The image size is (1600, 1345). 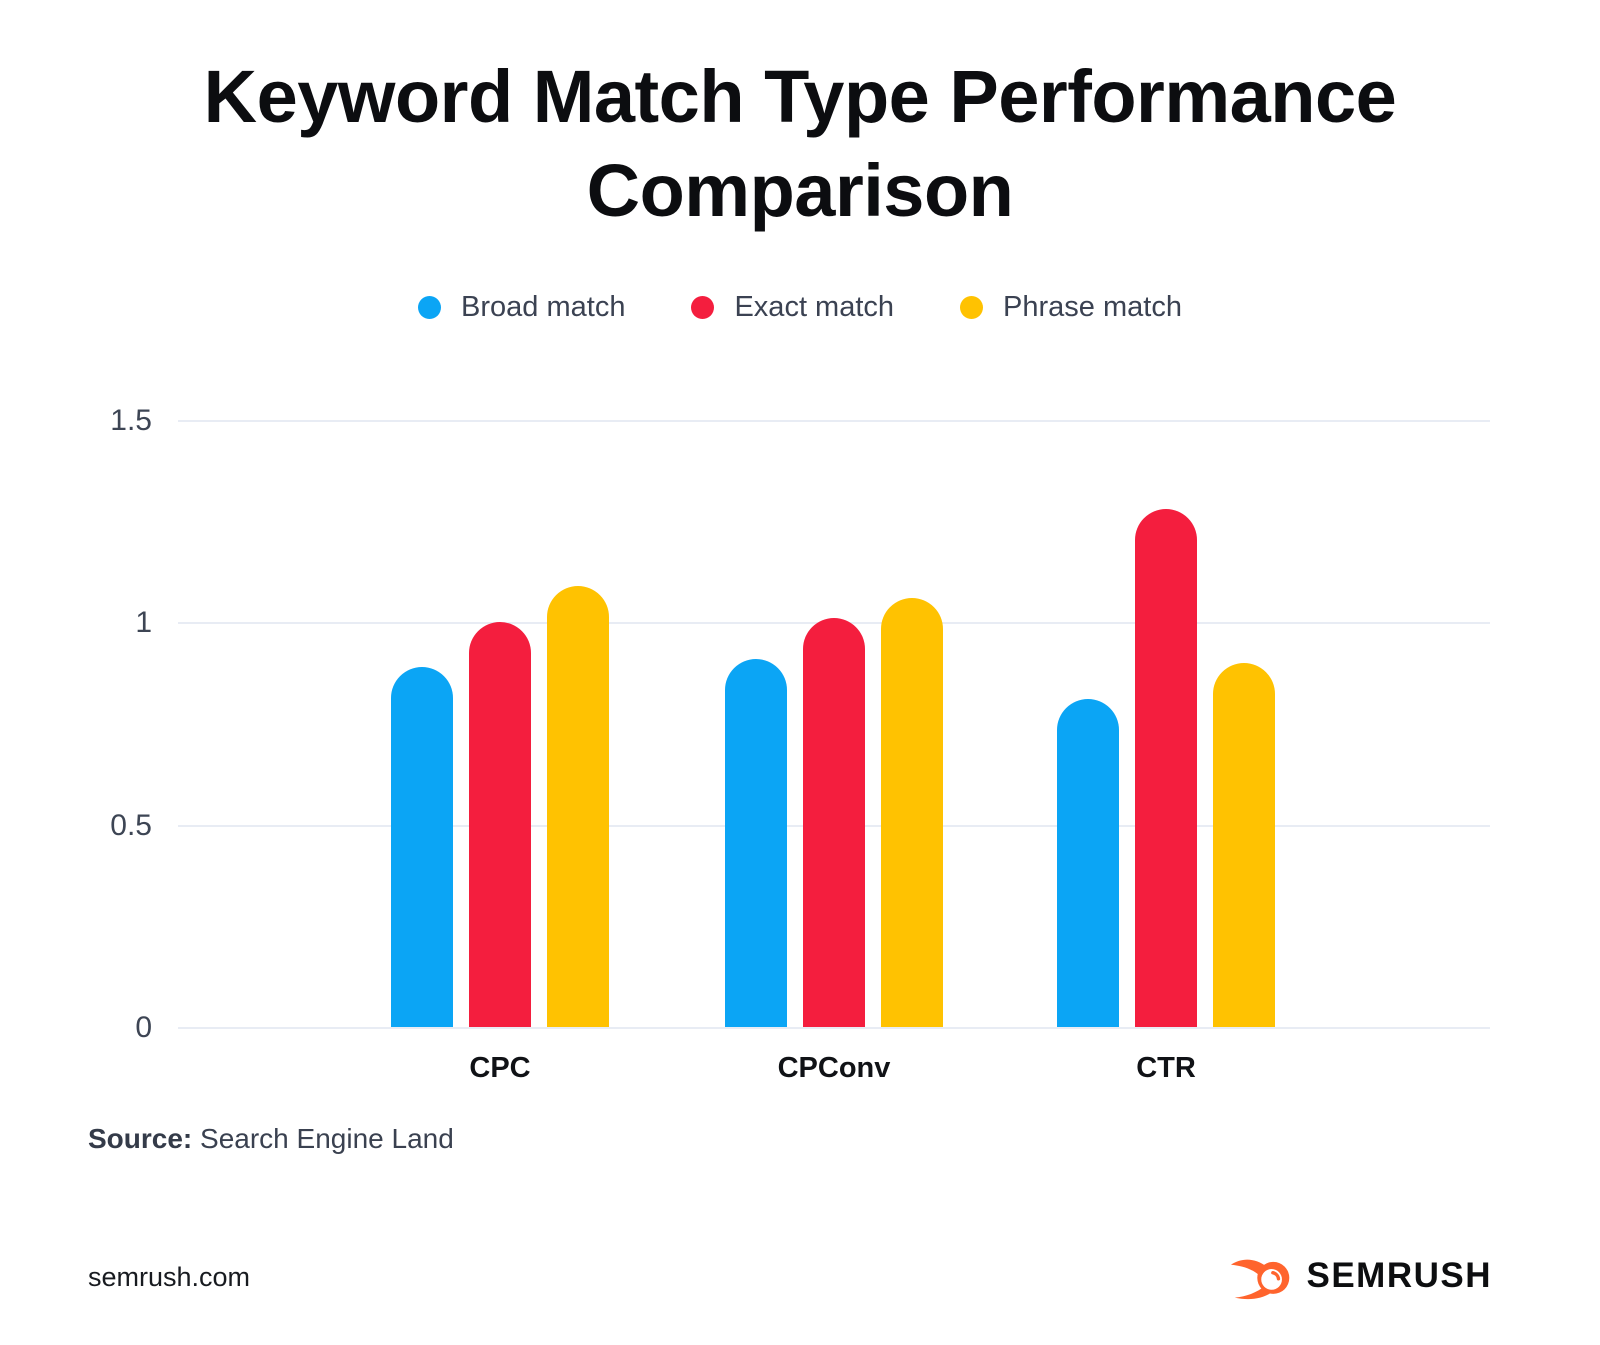 What do you see at coordinates (578, 806) in the screenshot?
I see `bar-phrase-match-cpc` at bounding box center [578, 806].